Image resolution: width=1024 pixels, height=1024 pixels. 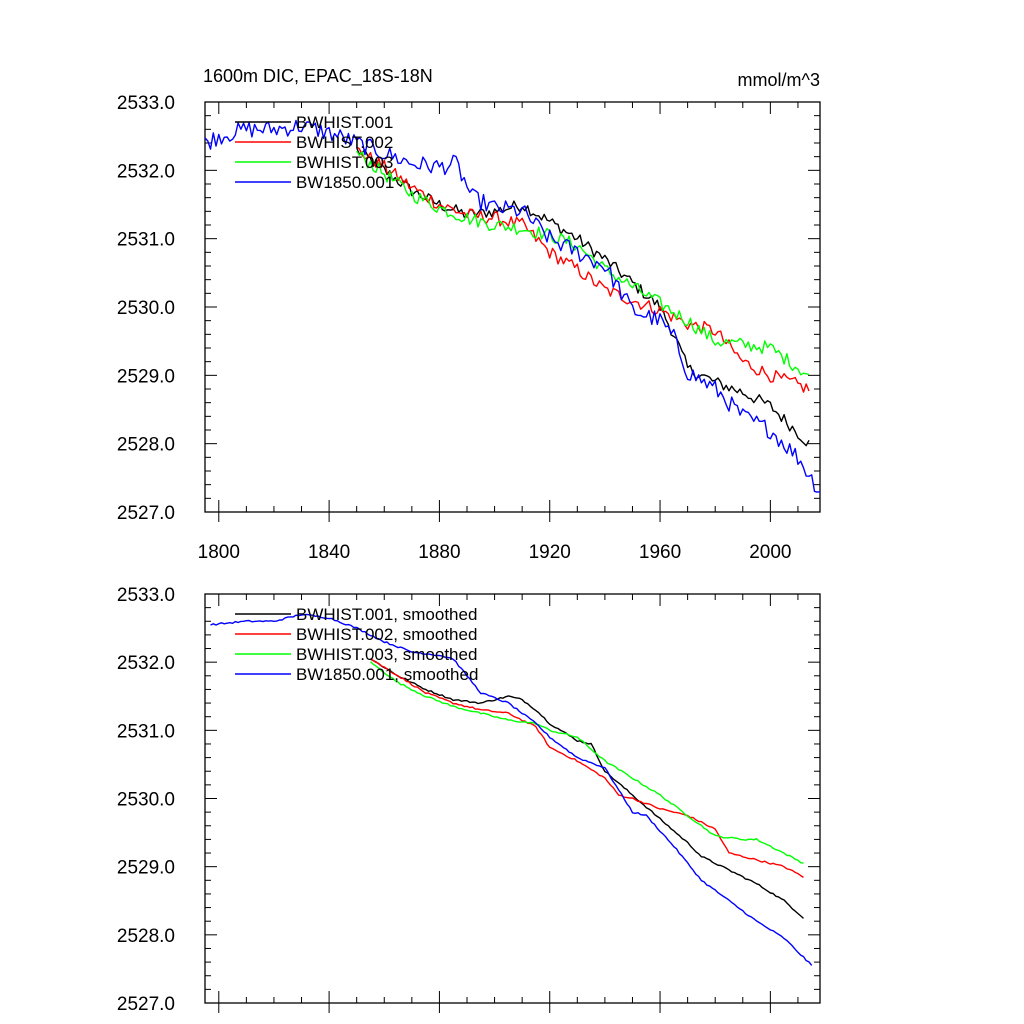 I want to click on units-label: mmol/m^3, so click(x=779, y=80).